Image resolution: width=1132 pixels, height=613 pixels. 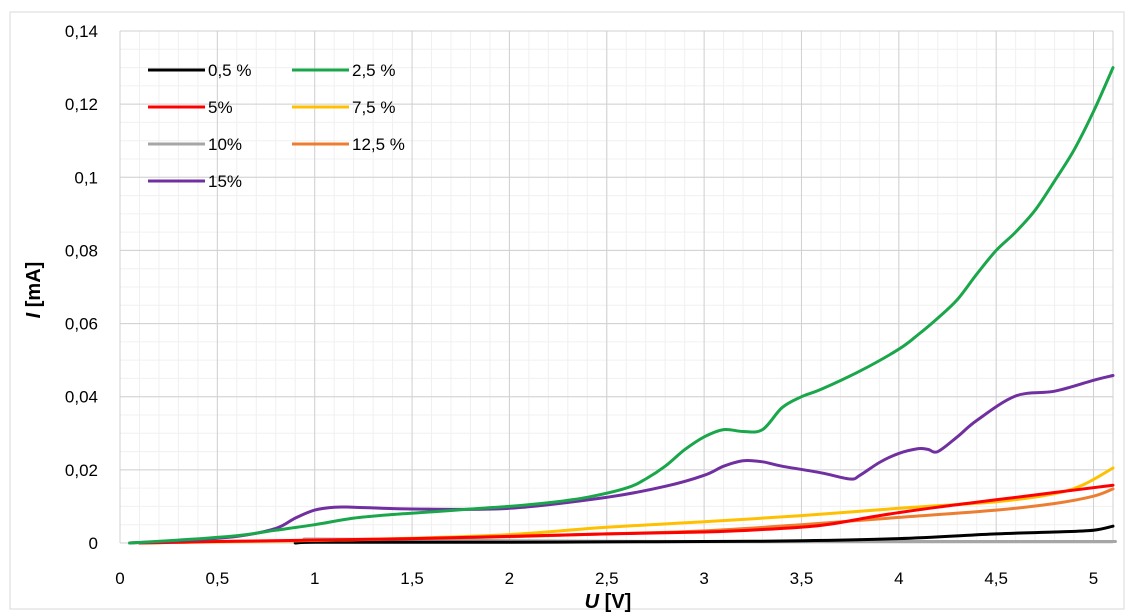 What do you see at coordinates (509, 578) in the screenshot?
I see `x-tick-label: 2` at bounding box center [509, 578].